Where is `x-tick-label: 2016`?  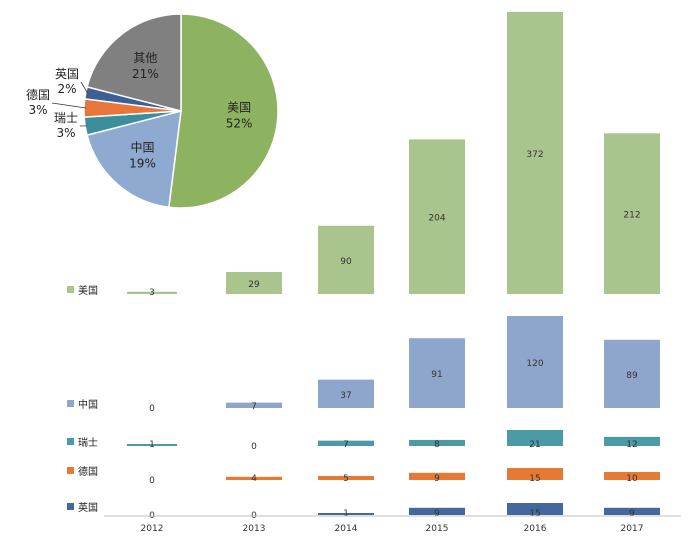 x-tick-label: 2016 is located at coordinates (535, 529).